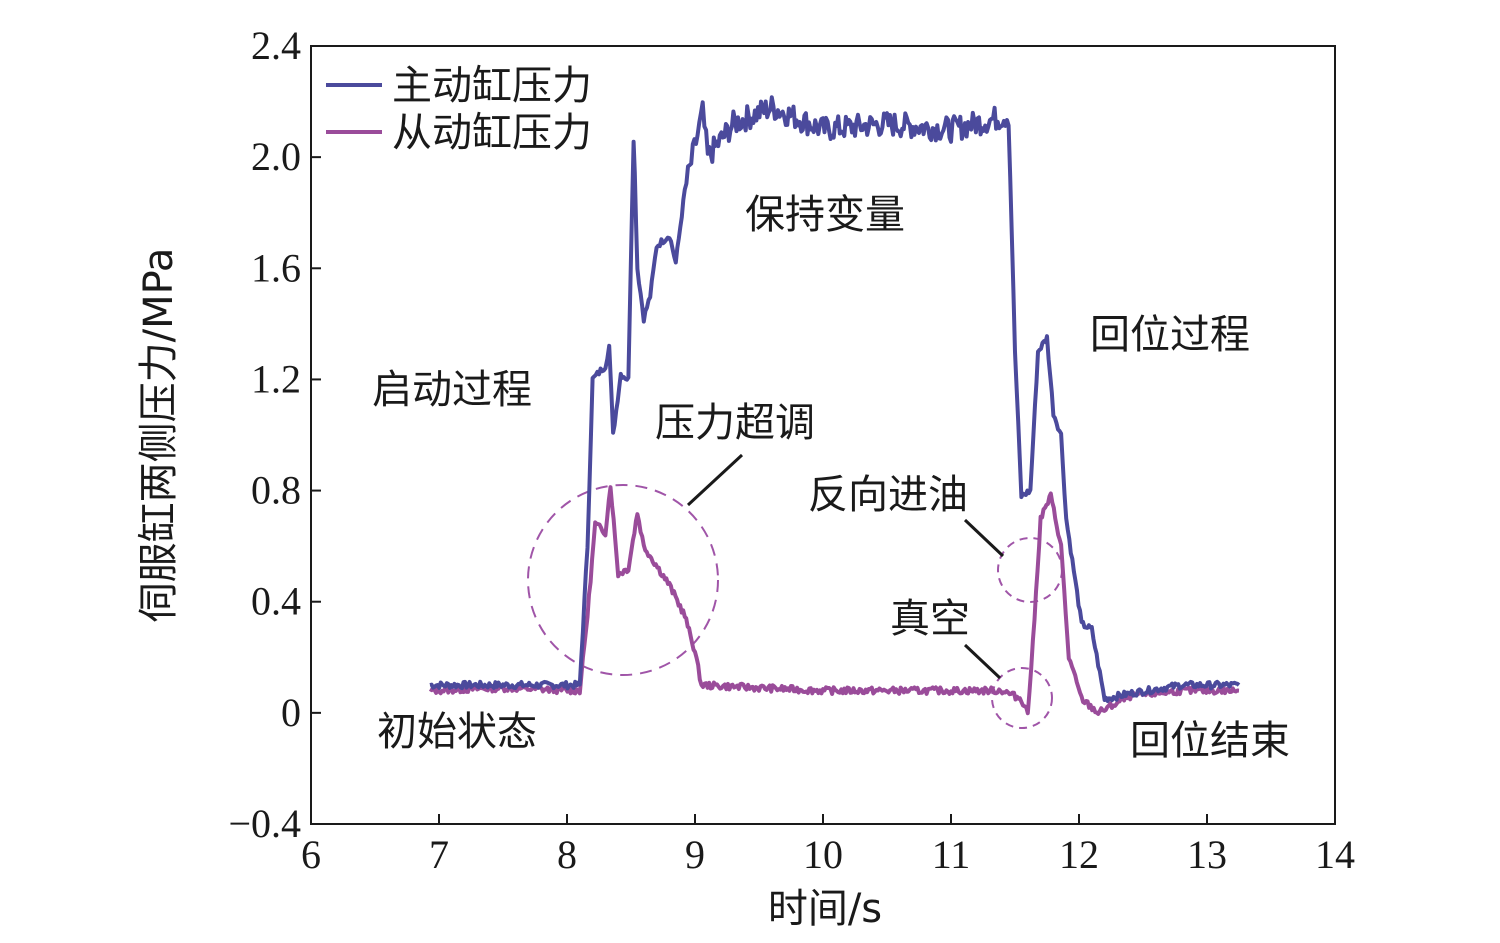 Image resolution: width=1500 pixels, height=943 pixels. I want to click on y-tick-label: 0, so click(291, 712).